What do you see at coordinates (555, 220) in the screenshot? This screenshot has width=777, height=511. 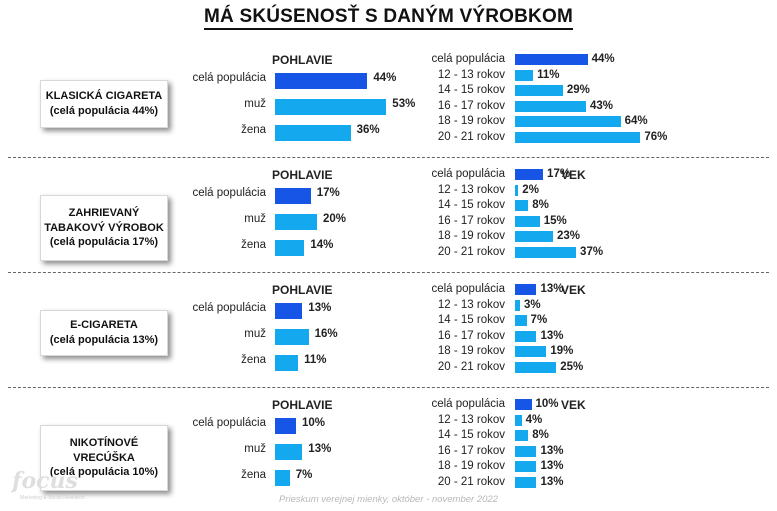 I see `age-value-label: 15%` at bounding box center [555, 220].